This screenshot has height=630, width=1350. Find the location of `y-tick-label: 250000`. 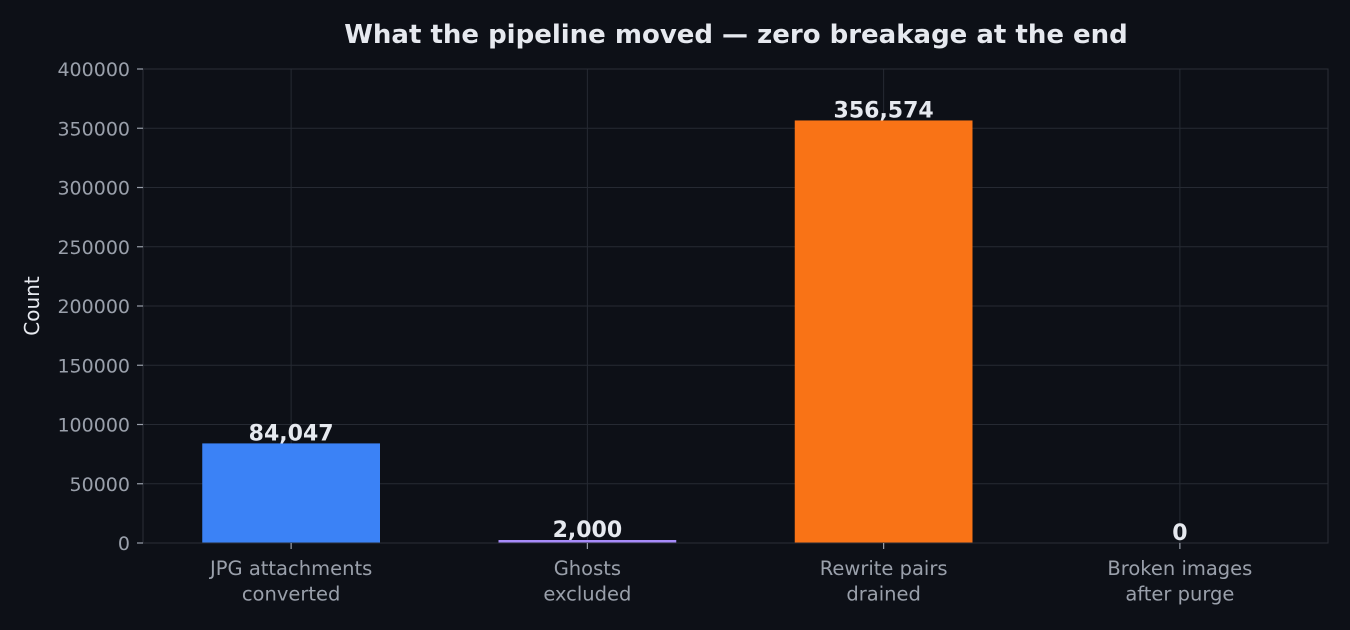

y-tick-label: 250000 is located at coordinates (93, 248).